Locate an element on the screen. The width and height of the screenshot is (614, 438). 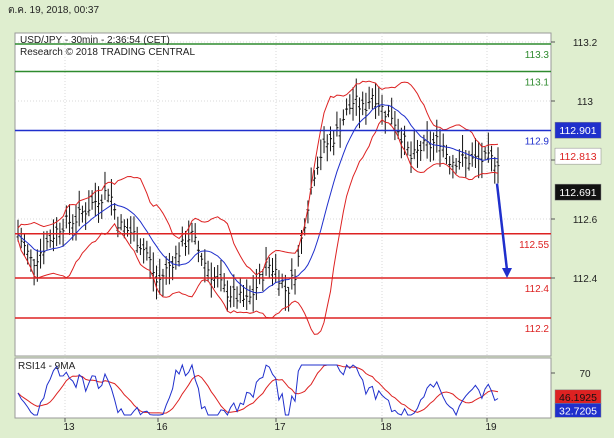
rsi-axis: 70 is located at coordinates (571, 374).